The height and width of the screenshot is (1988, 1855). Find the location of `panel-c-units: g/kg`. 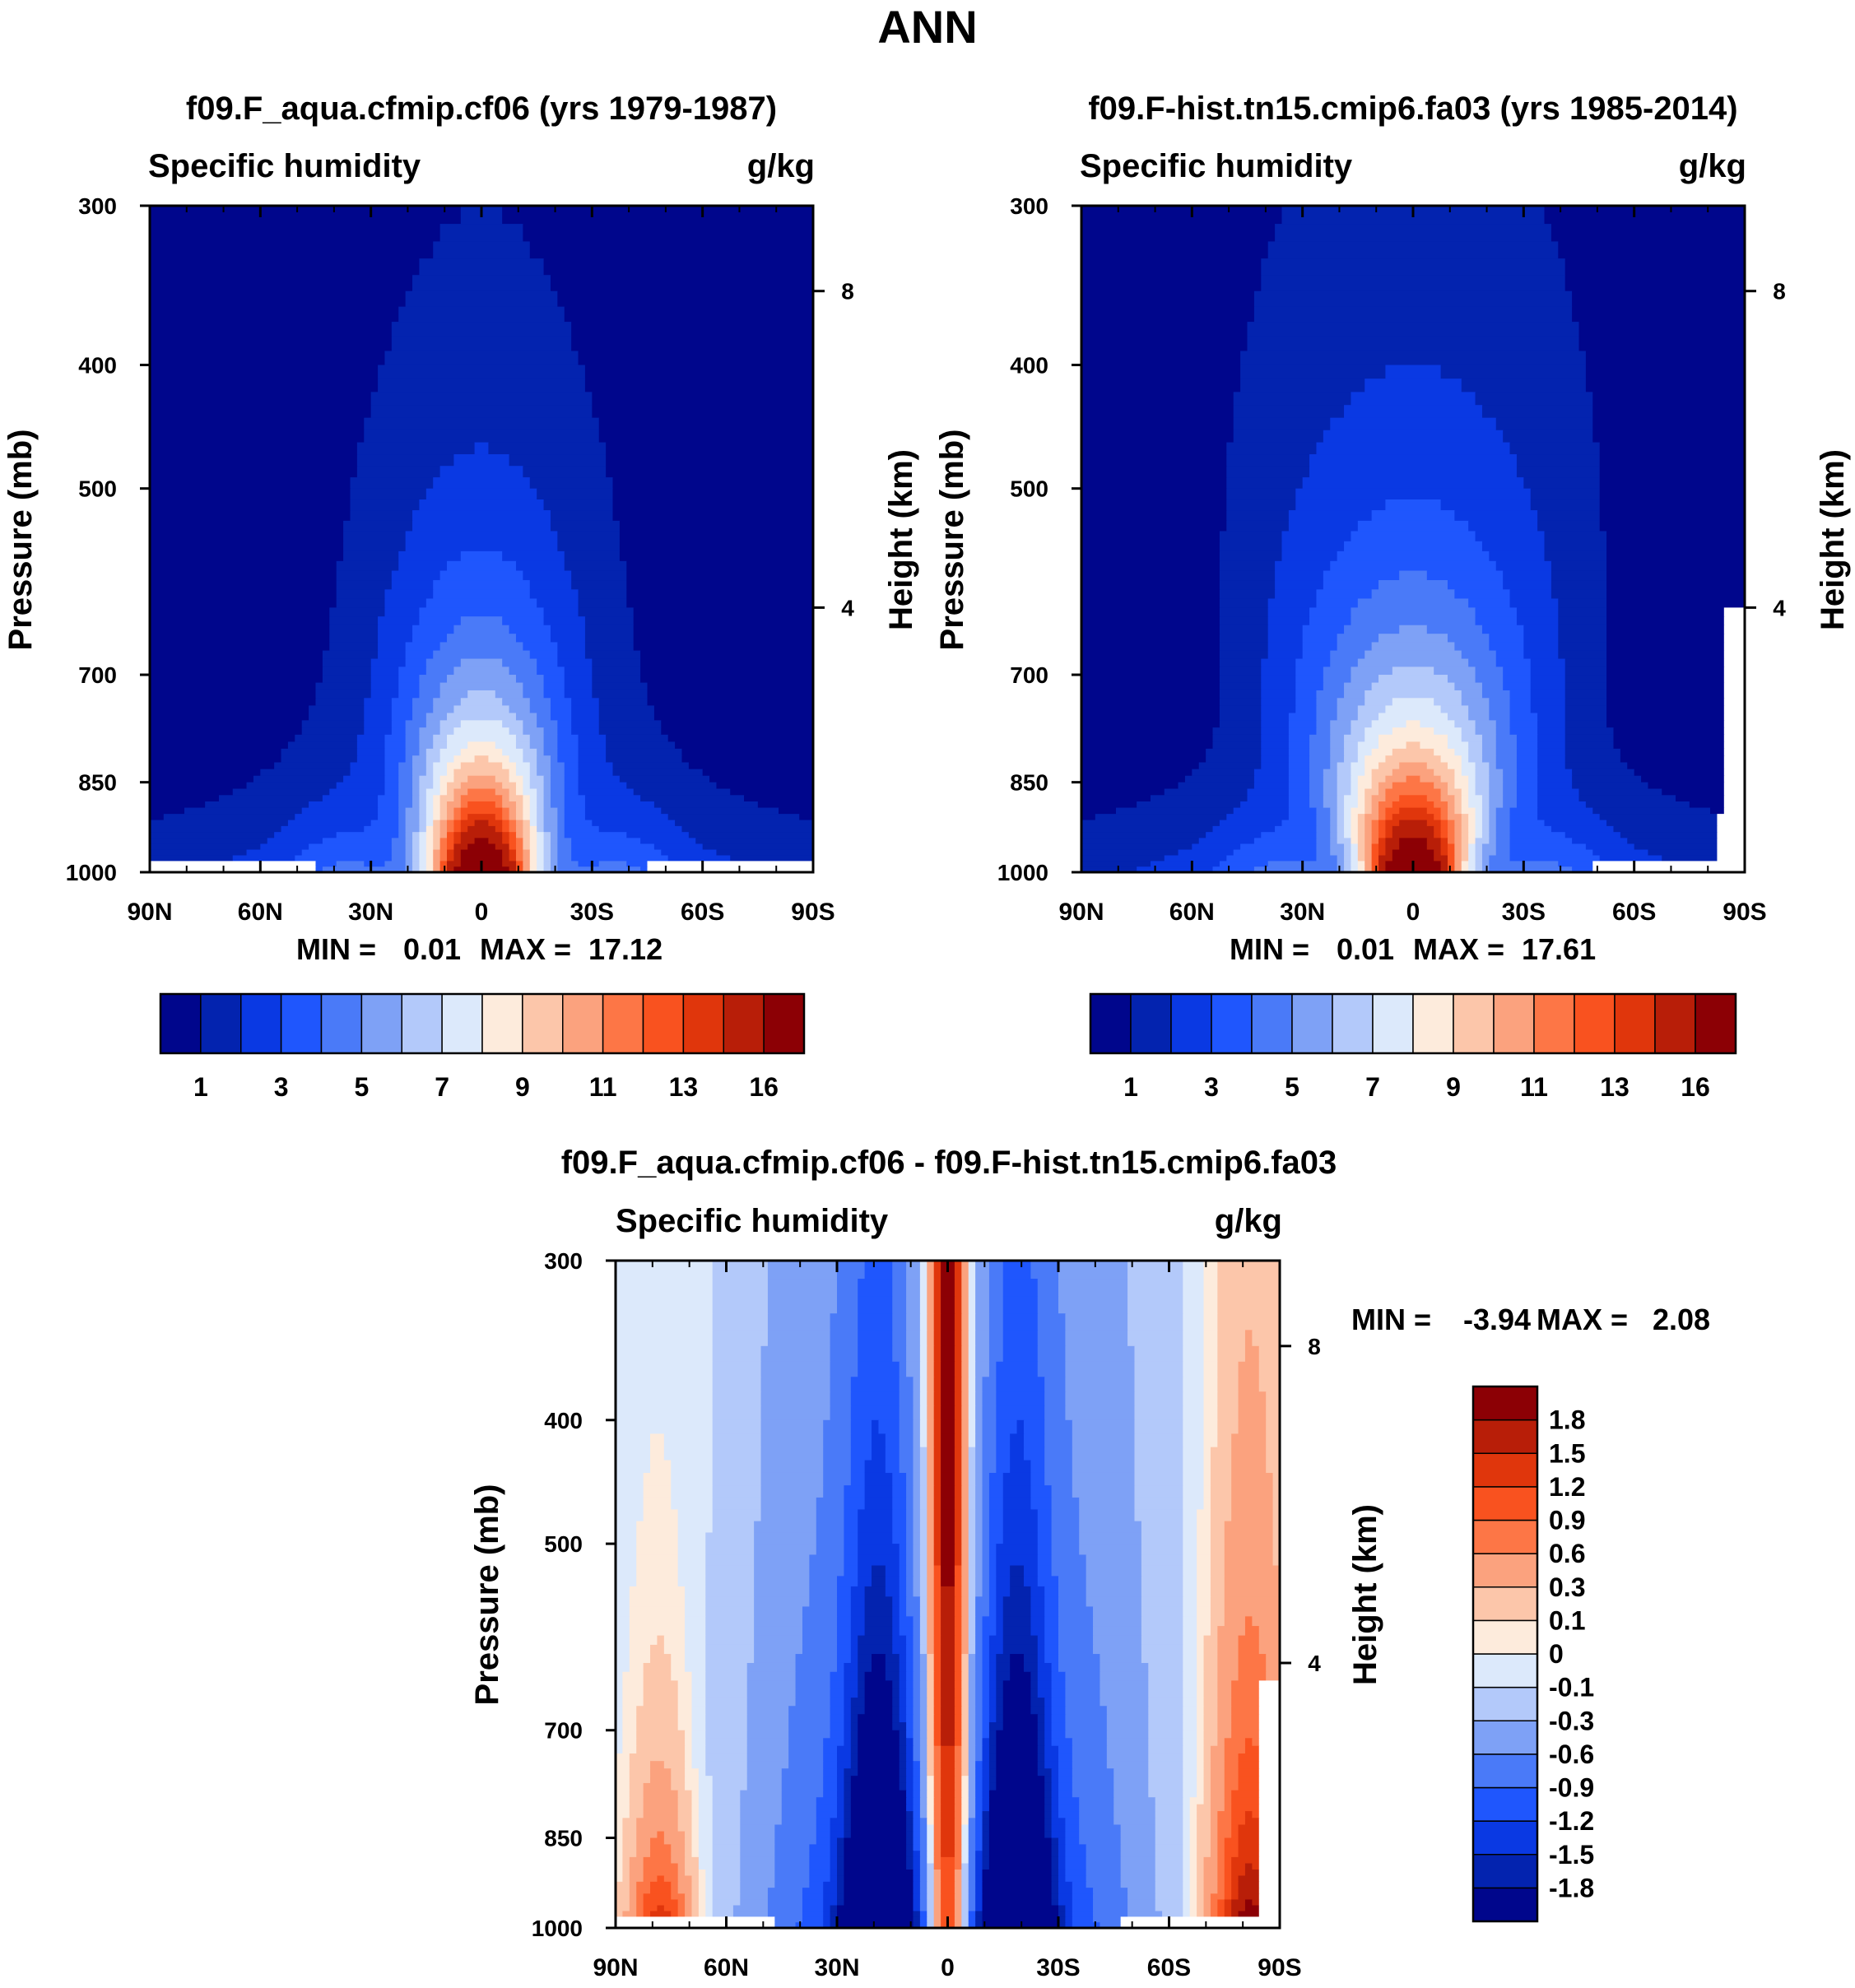

panel-c-units: g/kg is located at coordinates (1248, 1221).